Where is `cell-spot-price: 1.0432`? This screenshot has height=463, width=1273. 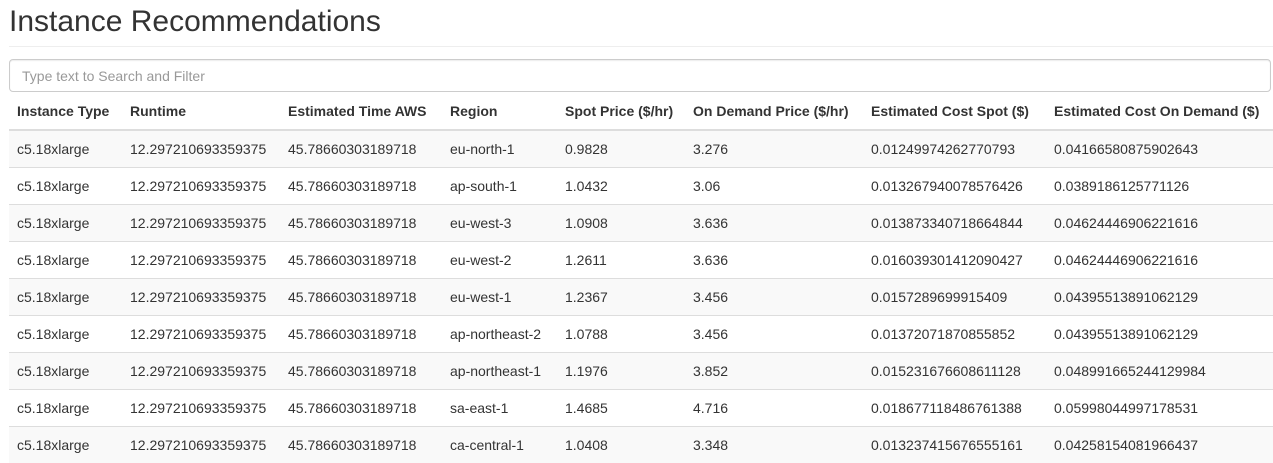 cell-spot-price: 1.0432 is located at coordinates (621, 186).